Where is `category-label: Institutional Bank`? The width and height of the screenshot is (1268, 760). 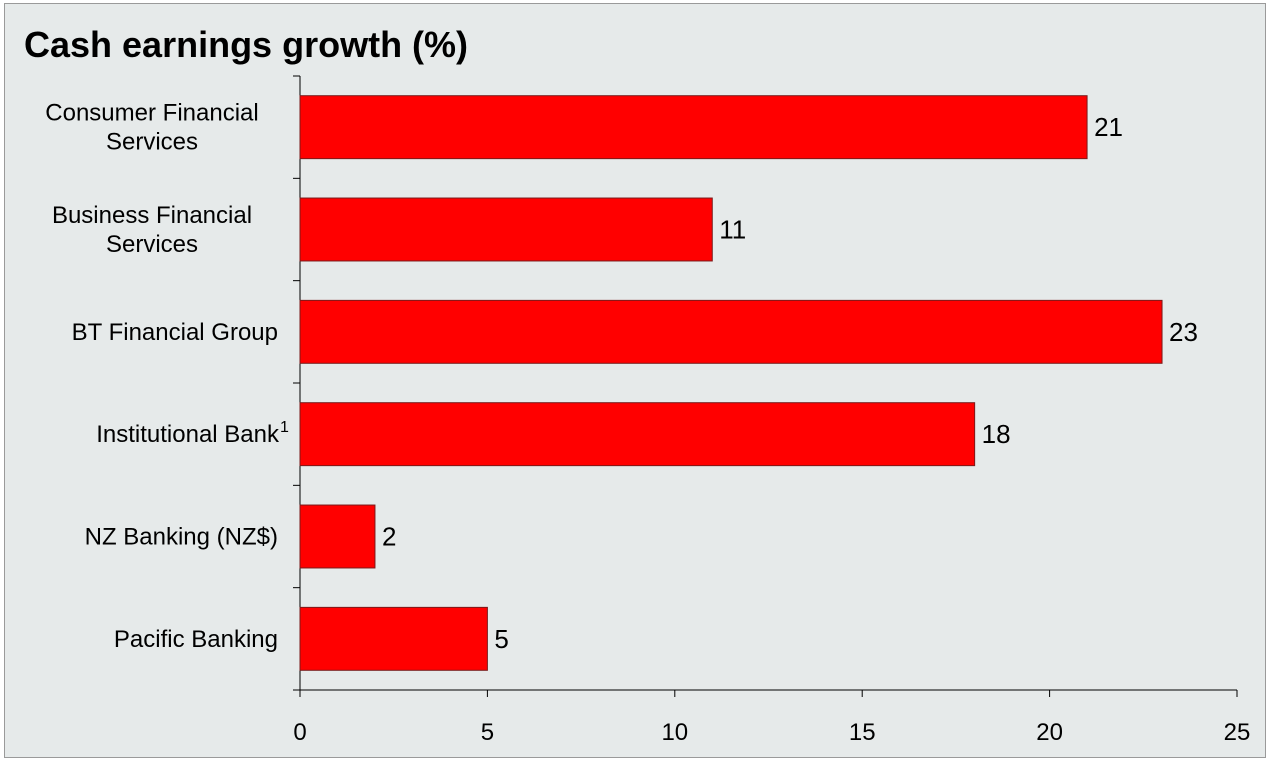 category-label: Institutional Bank is located at coordinates (188, 434).